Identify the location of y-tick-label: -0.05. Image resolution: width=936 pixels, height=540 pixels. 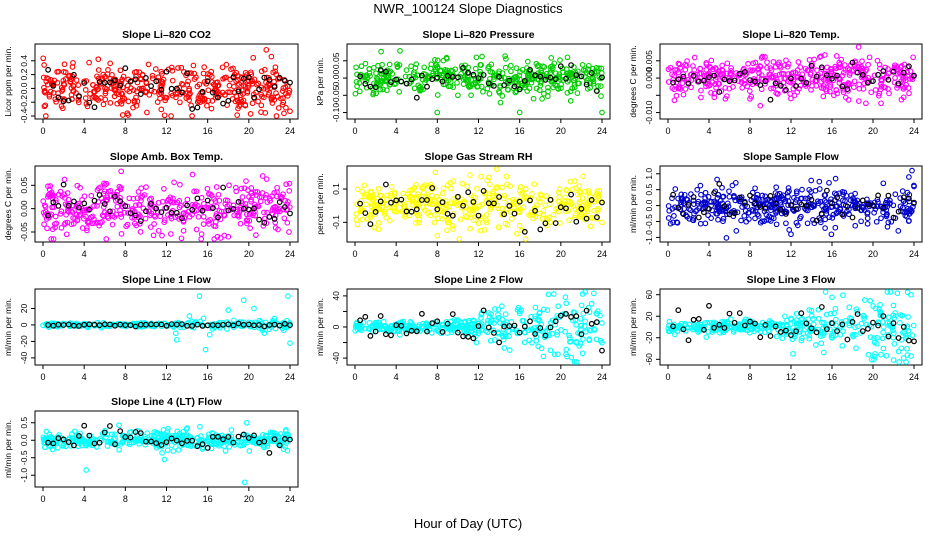
(24, 232).